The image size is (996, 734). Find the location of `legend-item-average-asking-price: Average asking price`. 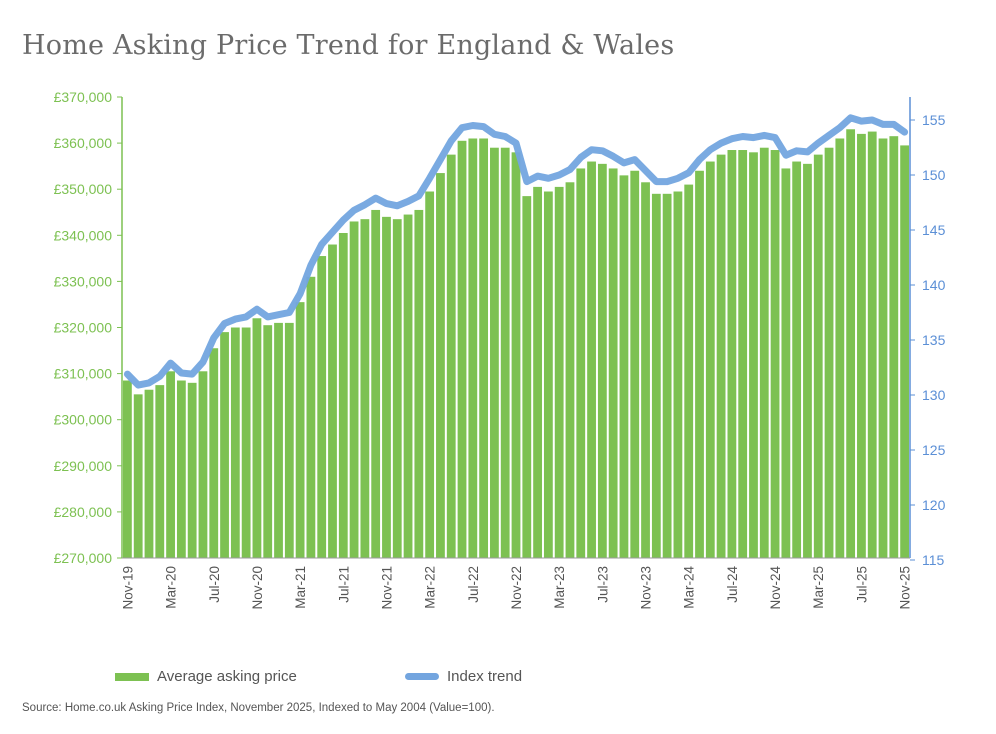

legend-item-average-asking-price: Average asking price is located at coordinates (260, 676).